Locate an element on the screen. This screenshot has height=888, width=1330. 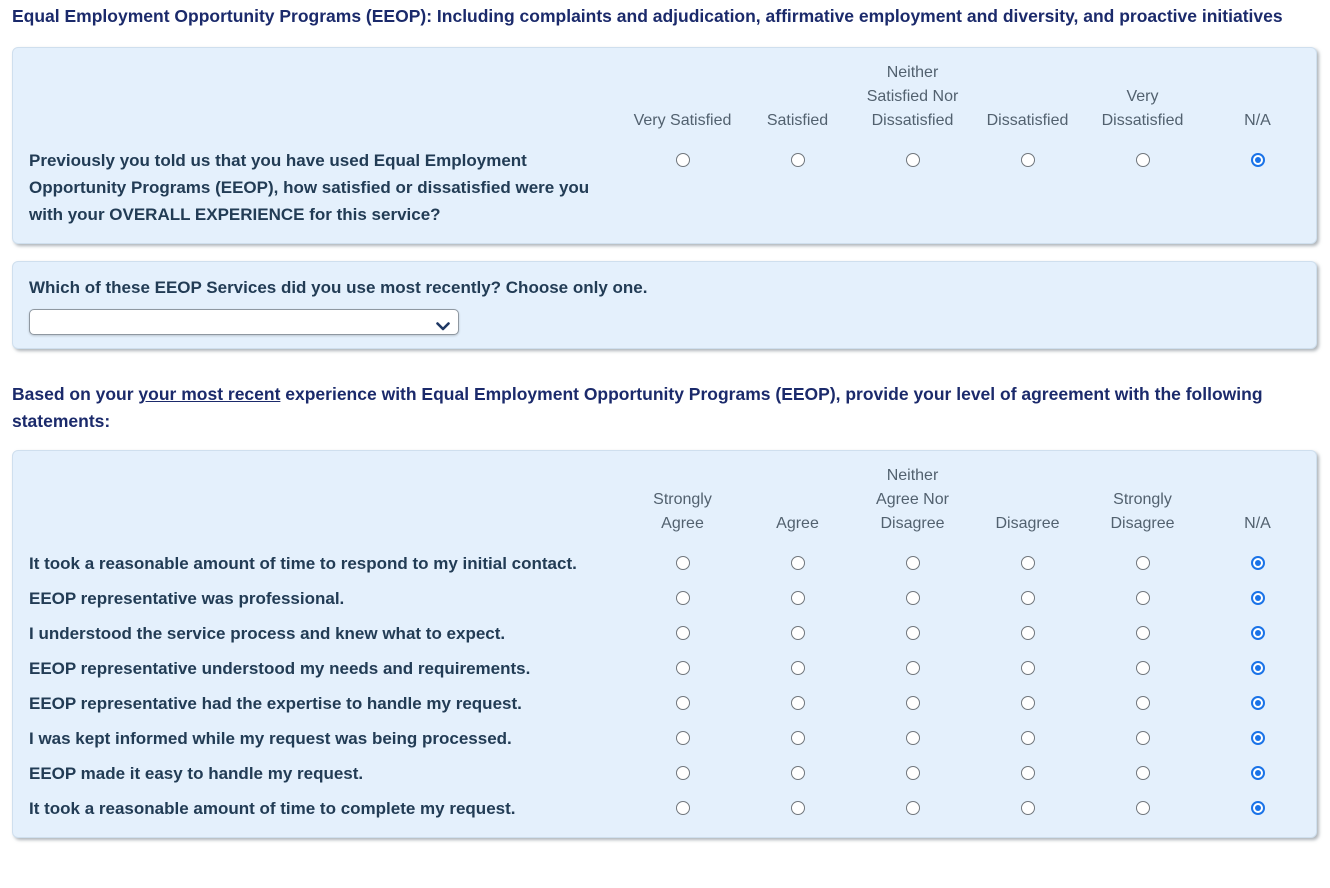
agreement-radio-r8-strongly-agree is located at coordinates (682, 808).